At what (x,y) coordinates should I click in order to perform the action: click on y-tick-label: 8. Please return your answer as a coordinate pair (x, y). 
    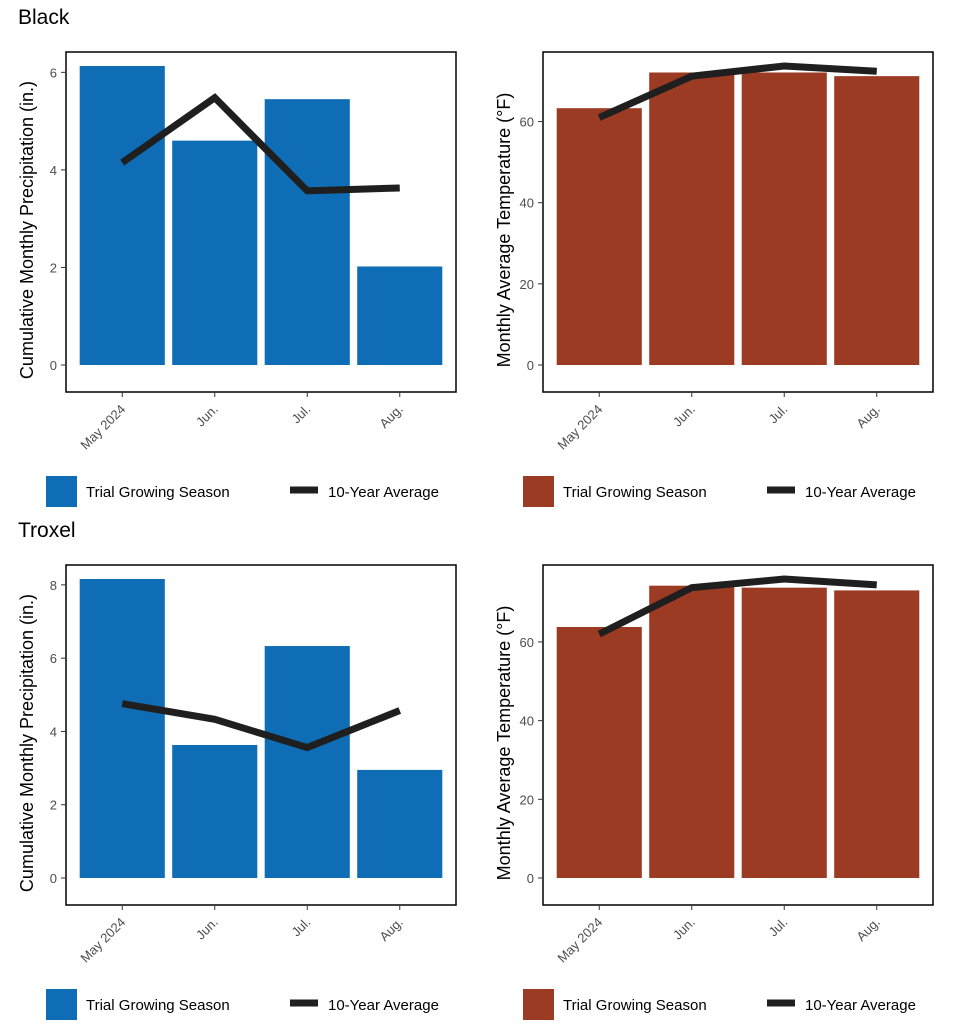
    Looking at the image, I should click on (53, 585).